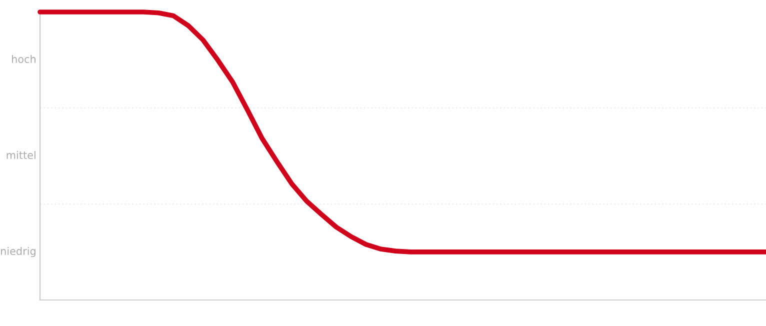 Image resolution: width=766 pixels, height=326 pixels. Describe the element at coordinates (18, 252) in the screenshot. I see `text: niedrig` at that location.